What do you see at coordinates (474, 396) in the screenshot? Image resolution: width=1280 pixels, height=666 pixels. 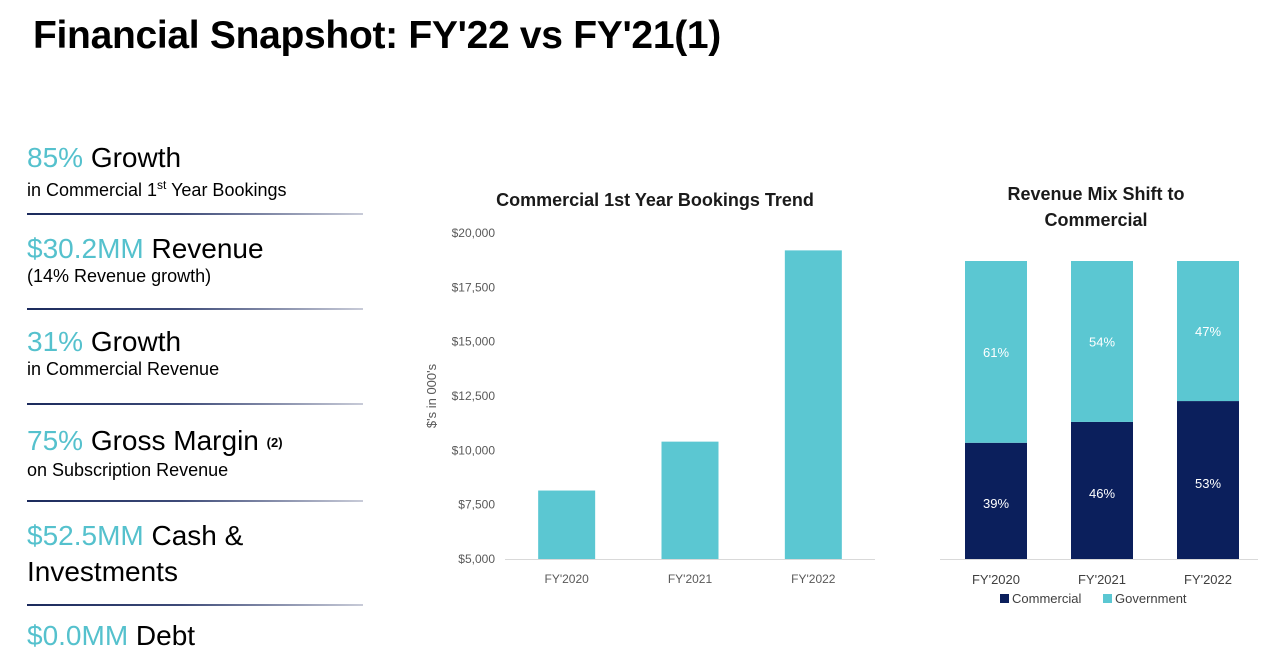 I see `y-tick-label: $12,500` at bounding box center [474, 396].